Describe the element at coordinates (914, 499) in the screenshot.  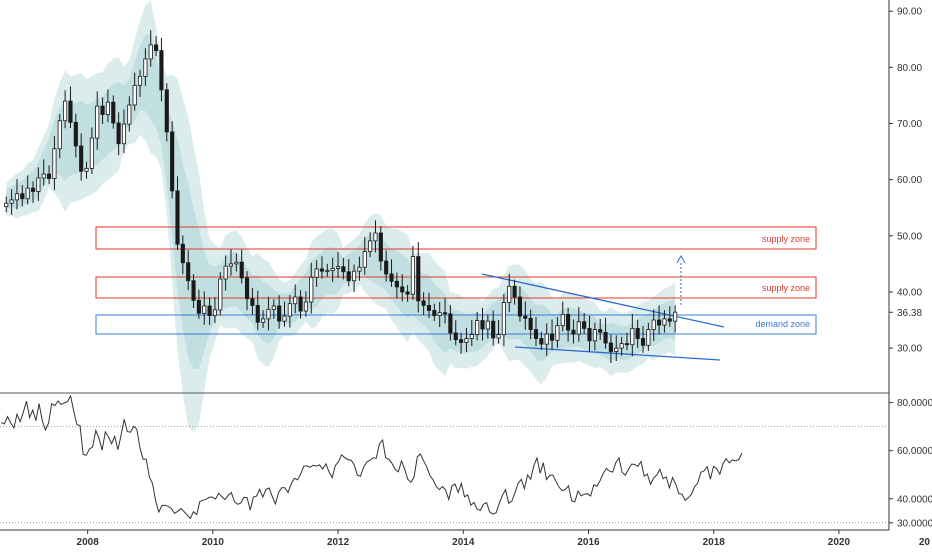
I see `rsi-tick-label: 40.0000` at that location.